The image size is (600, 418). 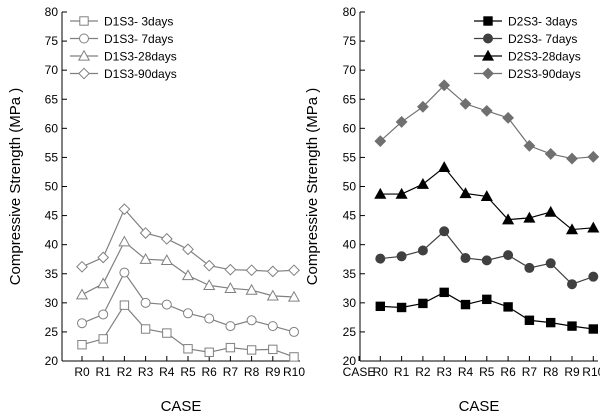 I want to click on y-tick-label: 35, so click(x=350, y=274).